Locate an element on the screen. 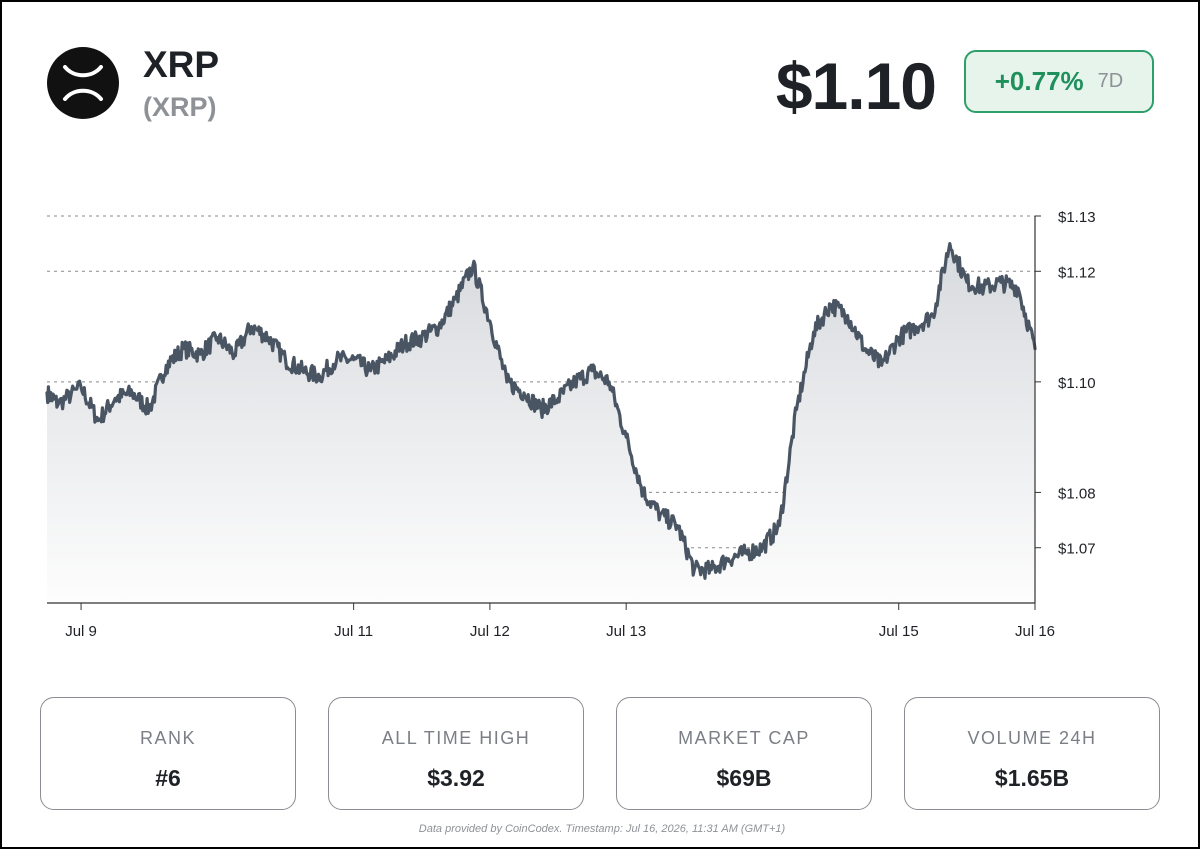 This screenshot has height=849, width=1200. price-change-value: +0.77% is located at coordinates (1039, 81).